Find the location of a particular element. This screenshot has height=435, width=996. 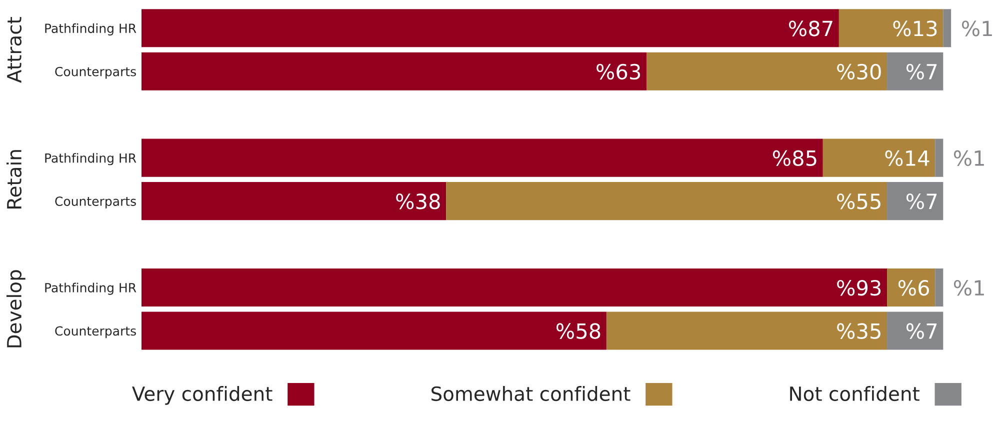

data-label: %58 is located at coordinates (578, 331).